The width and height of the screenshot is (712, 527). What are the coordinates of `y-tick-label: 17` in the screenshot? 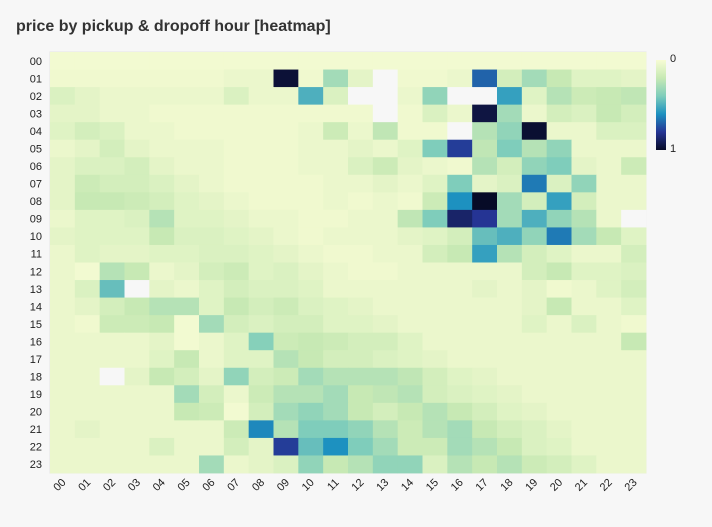 It's located at (36, 360).